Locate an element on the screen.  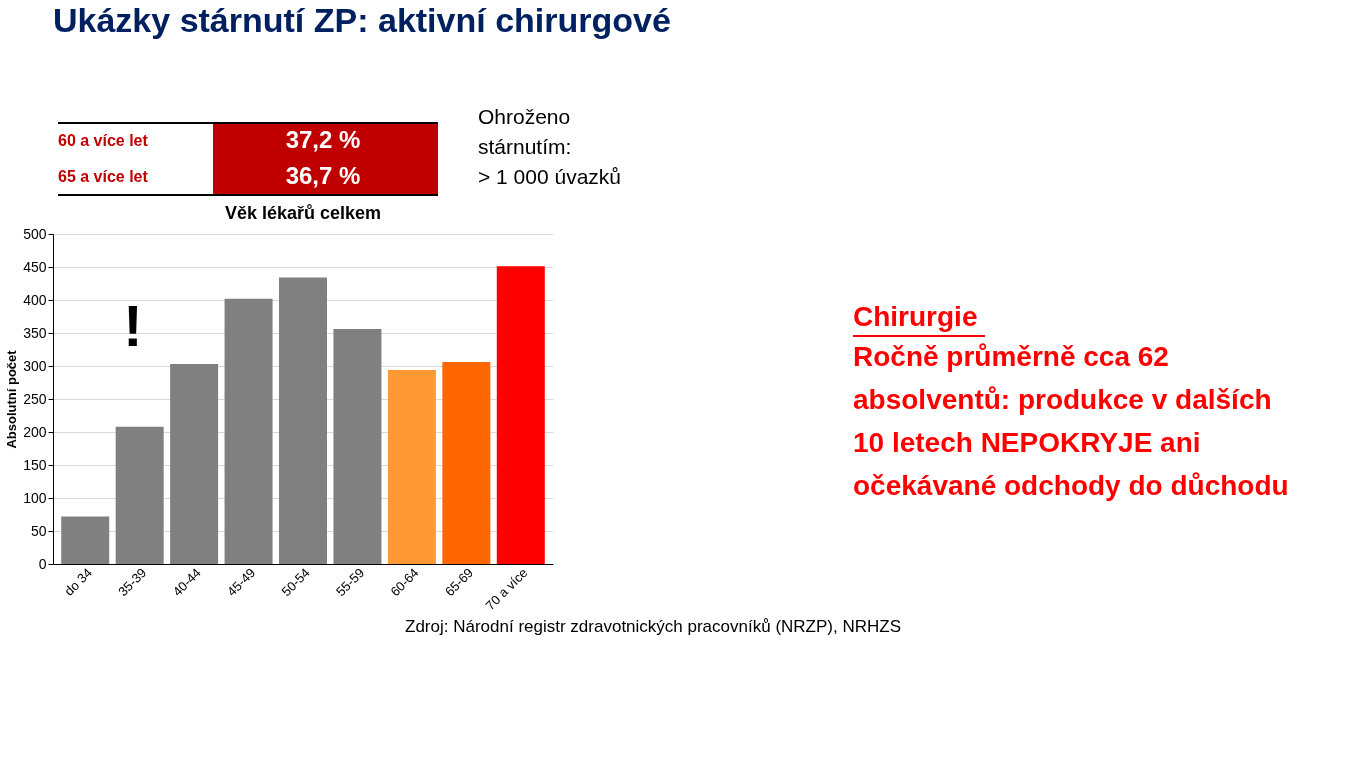
annotation: ! is located at coordinates (133, 325).